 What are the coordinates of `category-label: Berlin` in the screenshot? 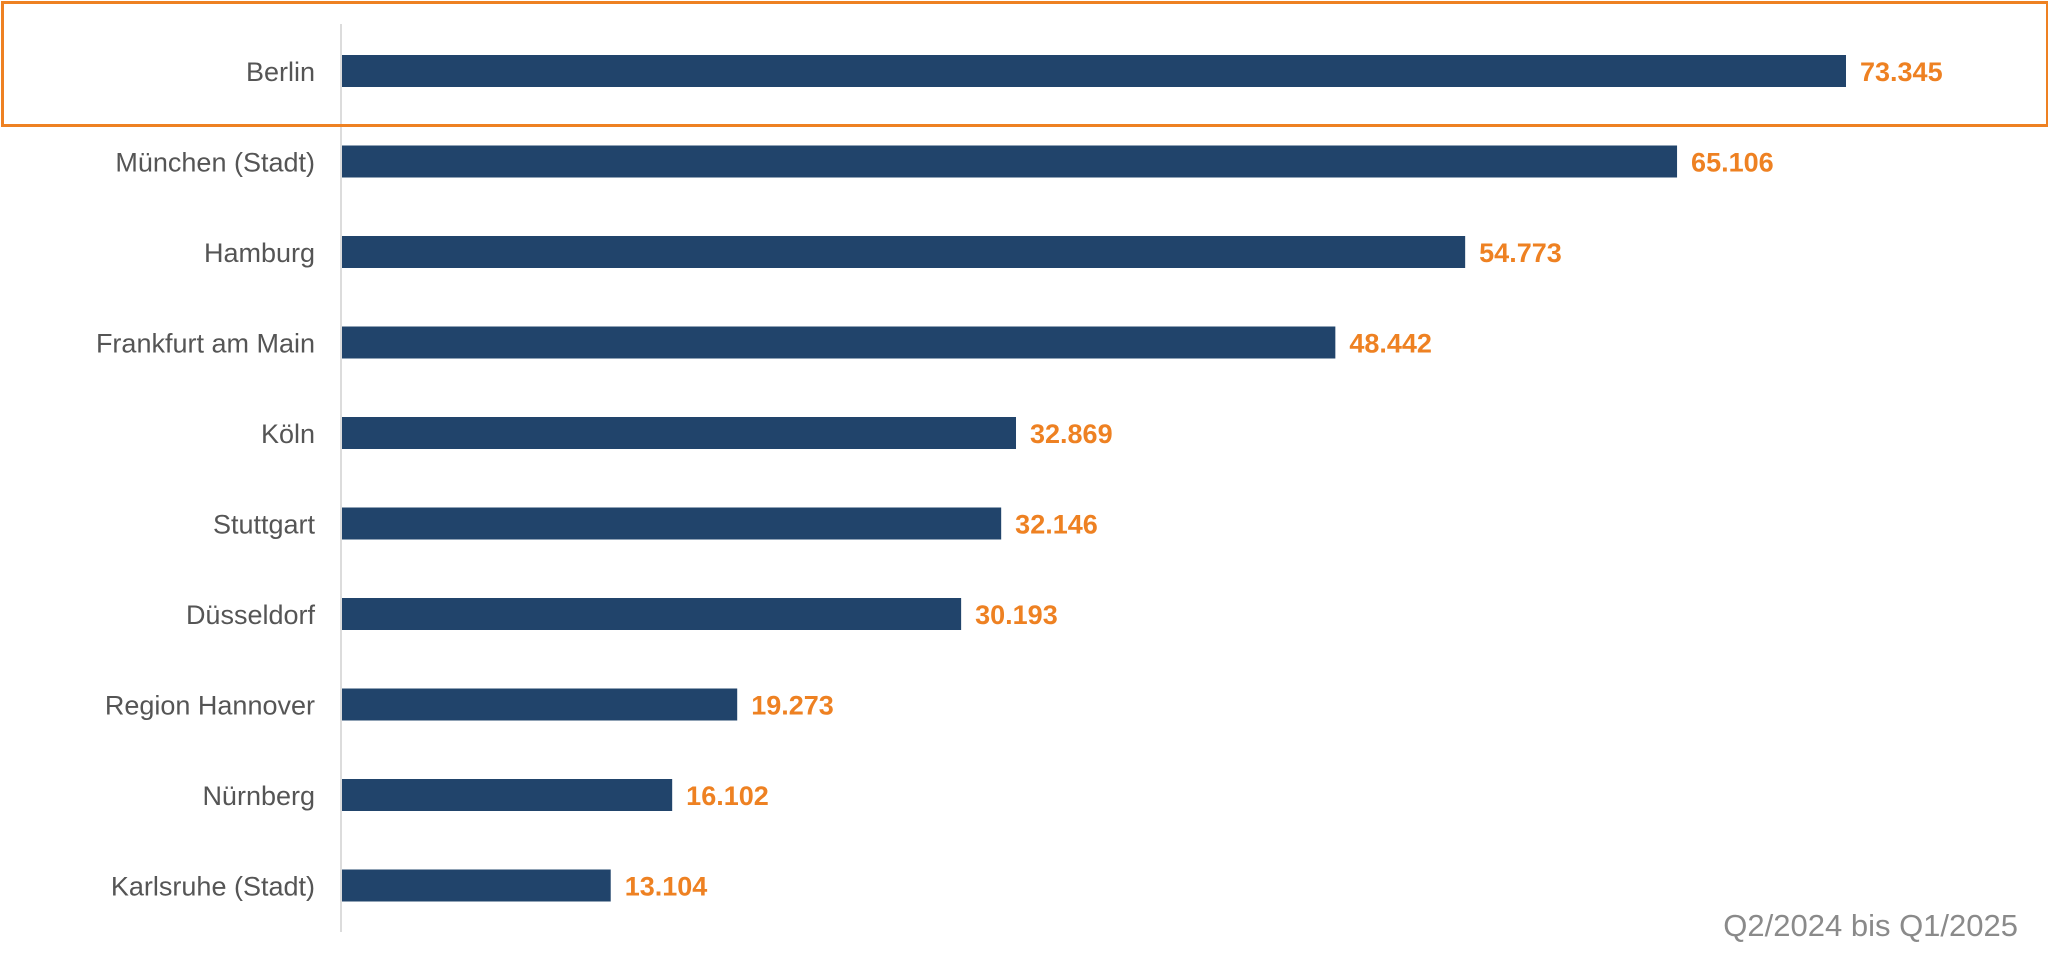 It's located at (280, 72).